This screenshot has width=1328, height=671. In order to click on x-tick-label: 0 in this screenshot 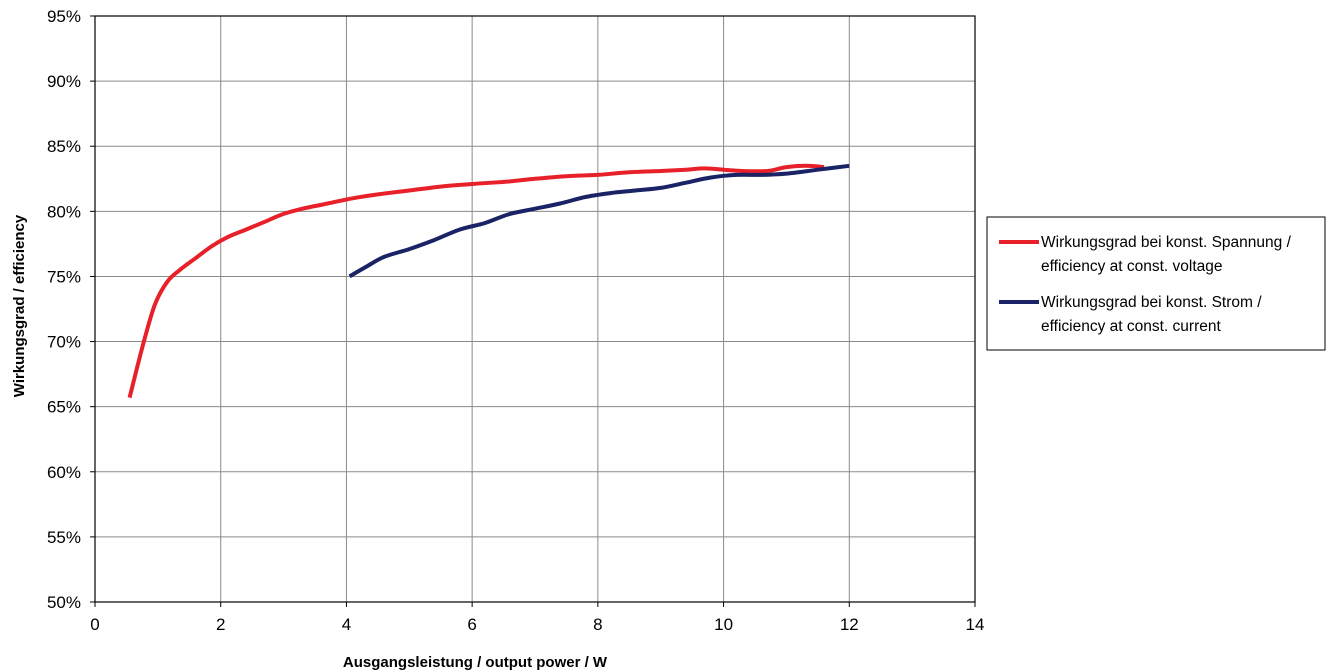, I will do `click(94, 624)`.